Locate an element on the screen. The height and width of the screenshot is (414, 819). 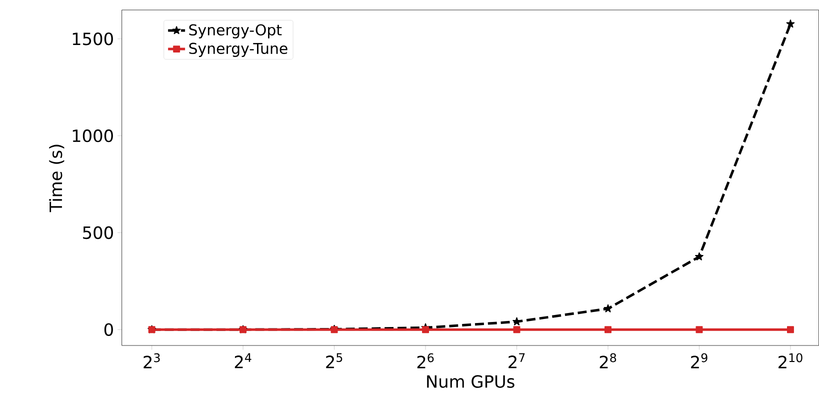
y-tick-label: 1000 is located at coordinates (92, 135).